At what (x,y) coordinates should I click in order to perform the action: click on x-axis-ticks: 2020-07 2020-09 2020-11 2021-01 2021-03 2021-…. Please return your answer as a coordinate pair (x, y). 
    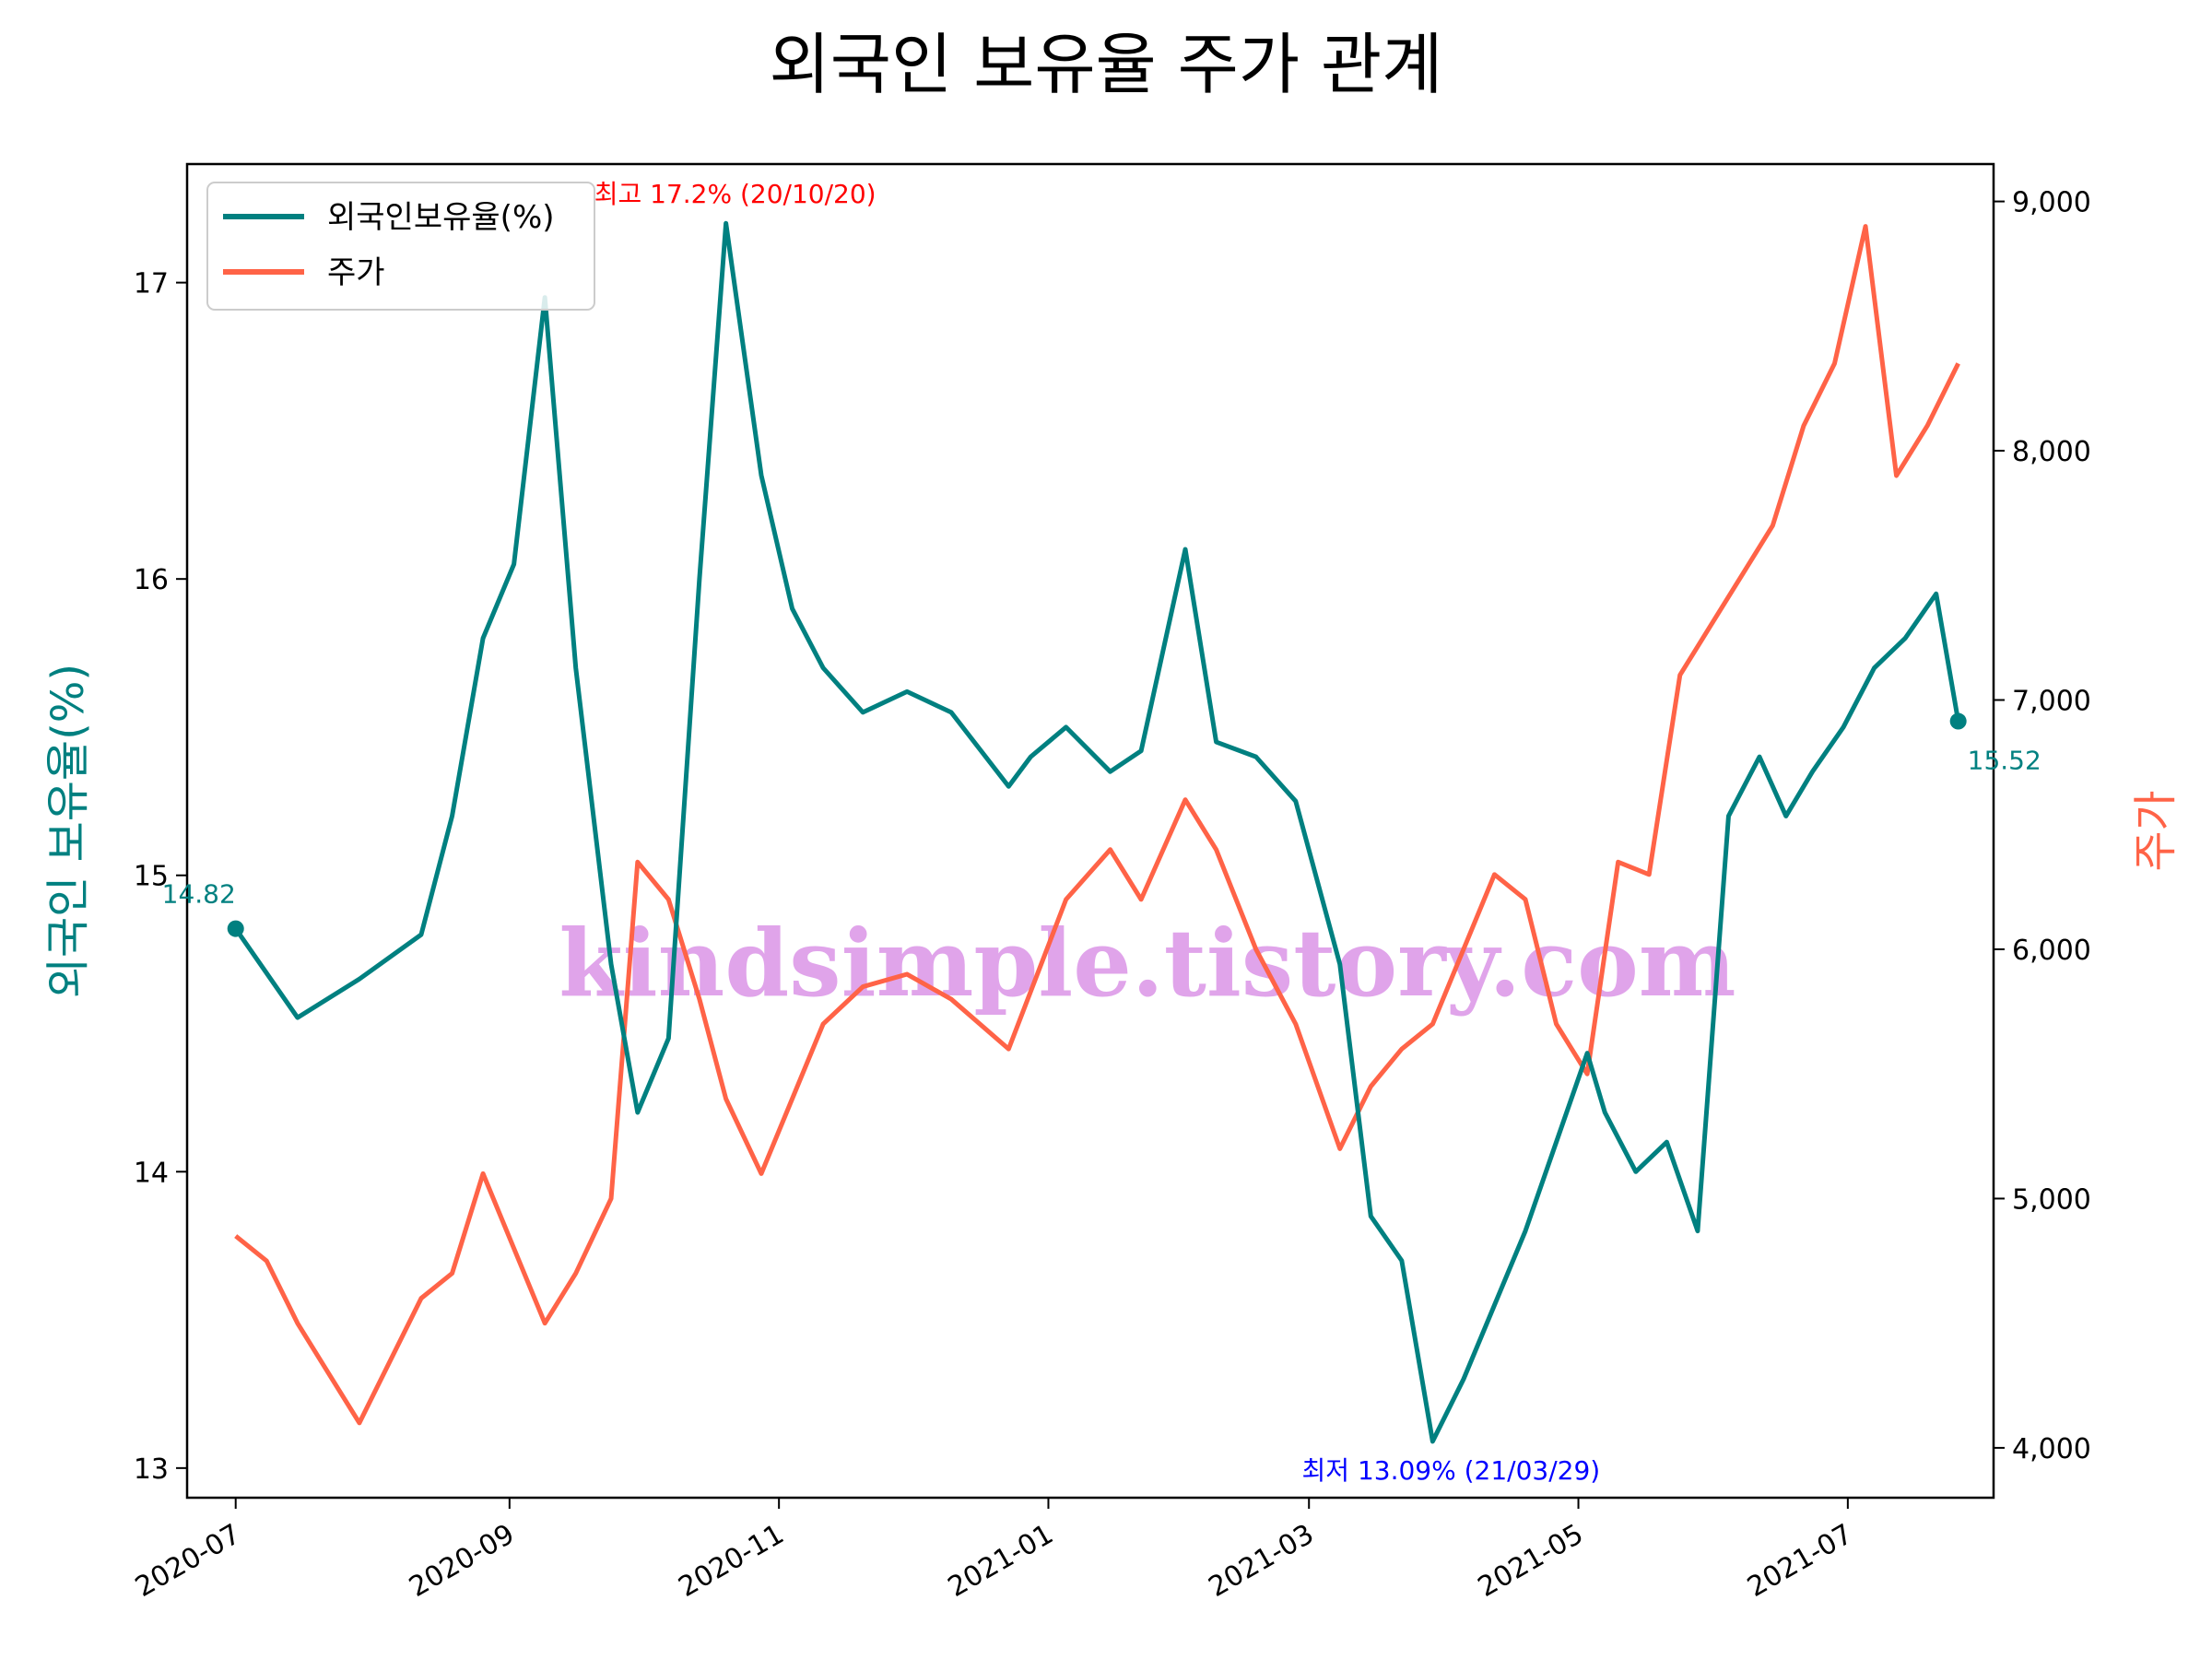
    Looking at the image, I should click on (994, 1551).